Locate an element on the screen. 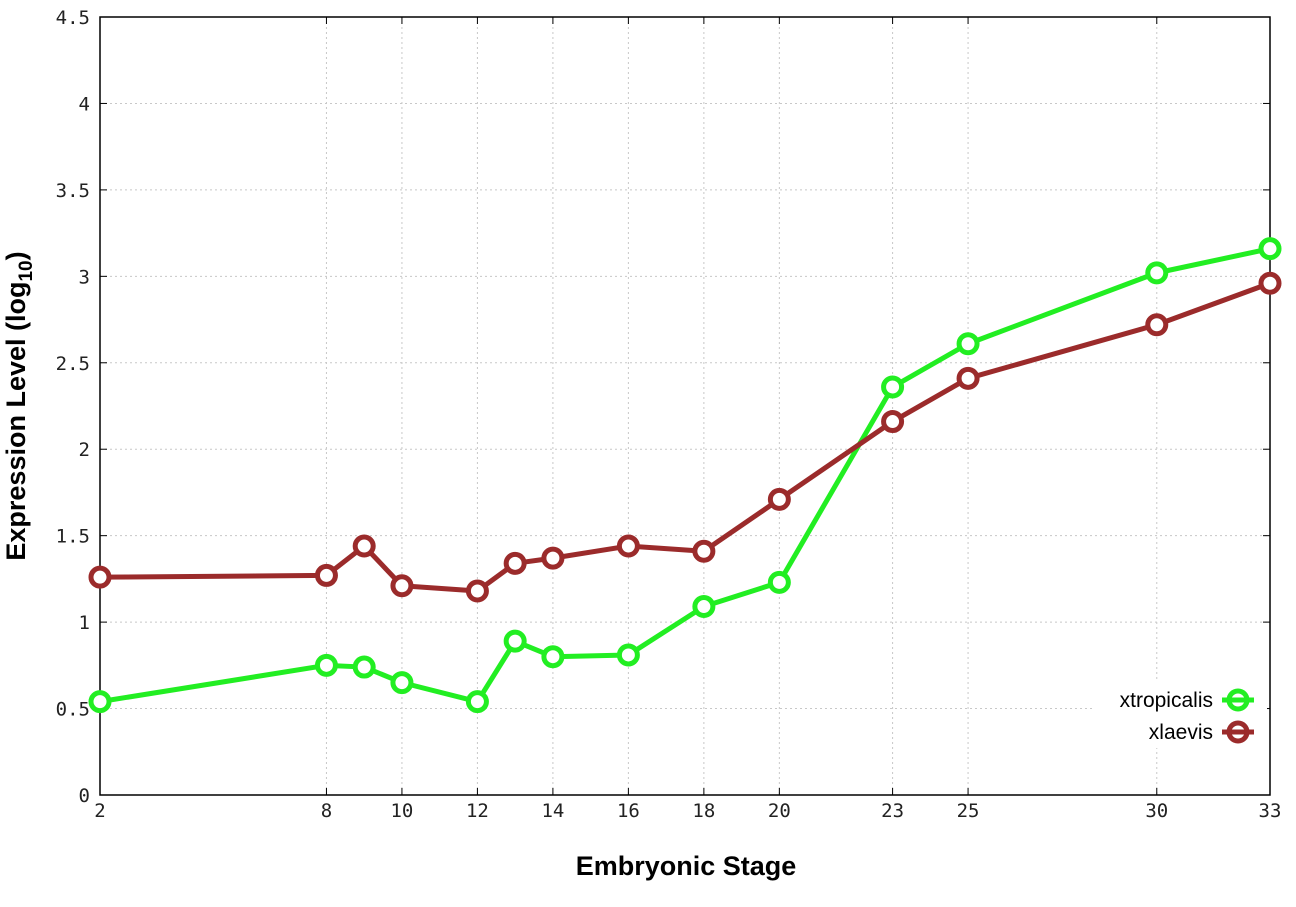  y-tick-label: 4.5 is located at coordinates (73, 18).